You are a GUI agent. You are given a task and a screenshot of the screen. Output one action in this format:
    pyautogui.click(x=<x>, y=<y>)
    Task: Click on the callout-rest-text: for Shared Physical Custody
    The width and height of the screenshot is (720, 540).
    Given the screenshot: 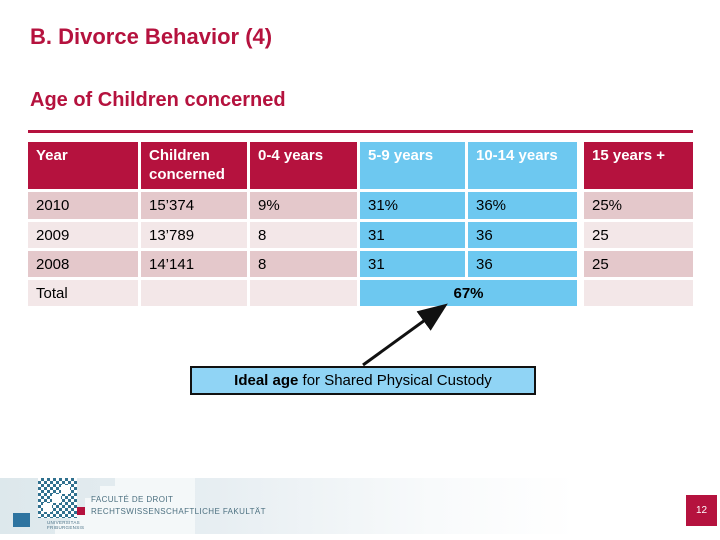 What is the action you would take?
    pyautogui.click(x=395, y=380)
    